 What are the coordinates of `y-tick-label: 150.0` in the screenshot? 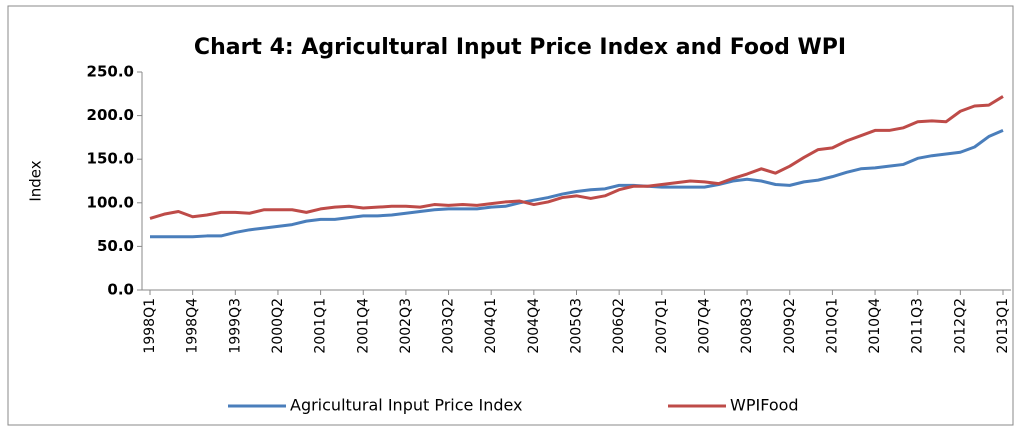 It's located at (110, 159).